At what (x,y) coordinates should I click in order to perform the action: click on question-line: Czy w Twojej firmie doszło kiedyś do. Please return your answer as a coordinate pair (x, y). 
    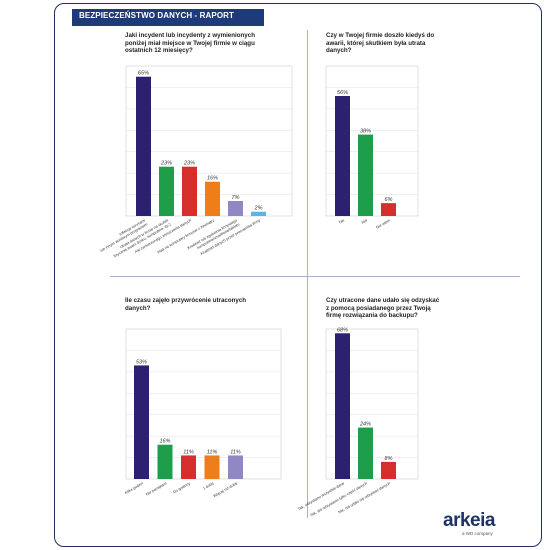
    Looking at the image, I should click on (380, 35).